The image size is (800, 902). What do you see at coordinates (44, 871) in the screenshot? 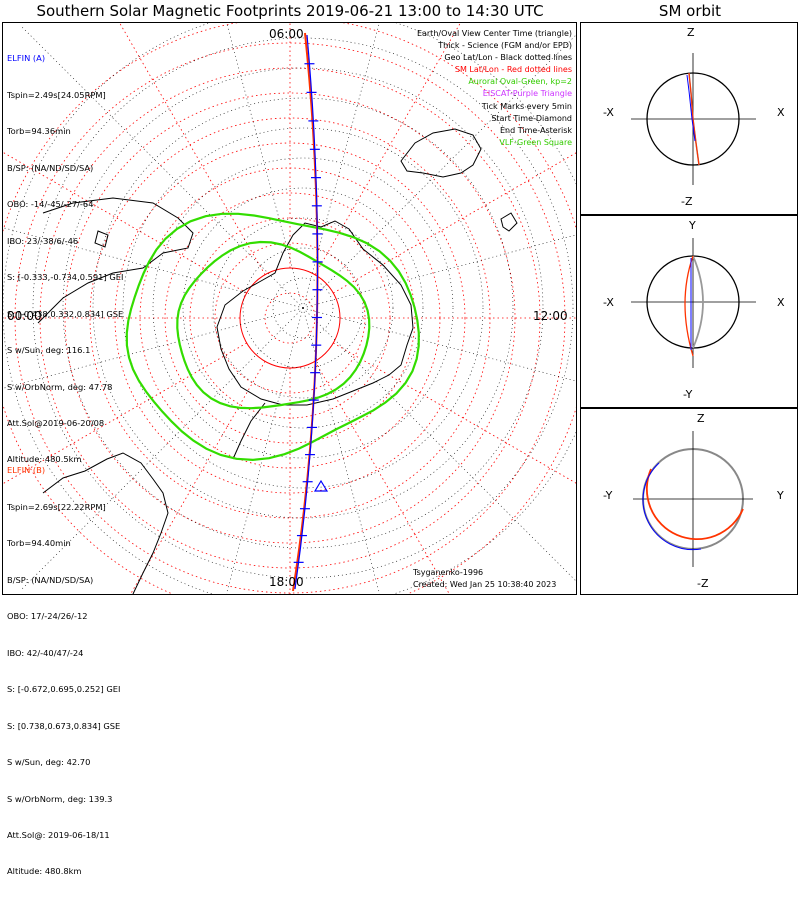
I see `elfin-b-line: Altitude: 480.8km` at bounding box center [44, 871].